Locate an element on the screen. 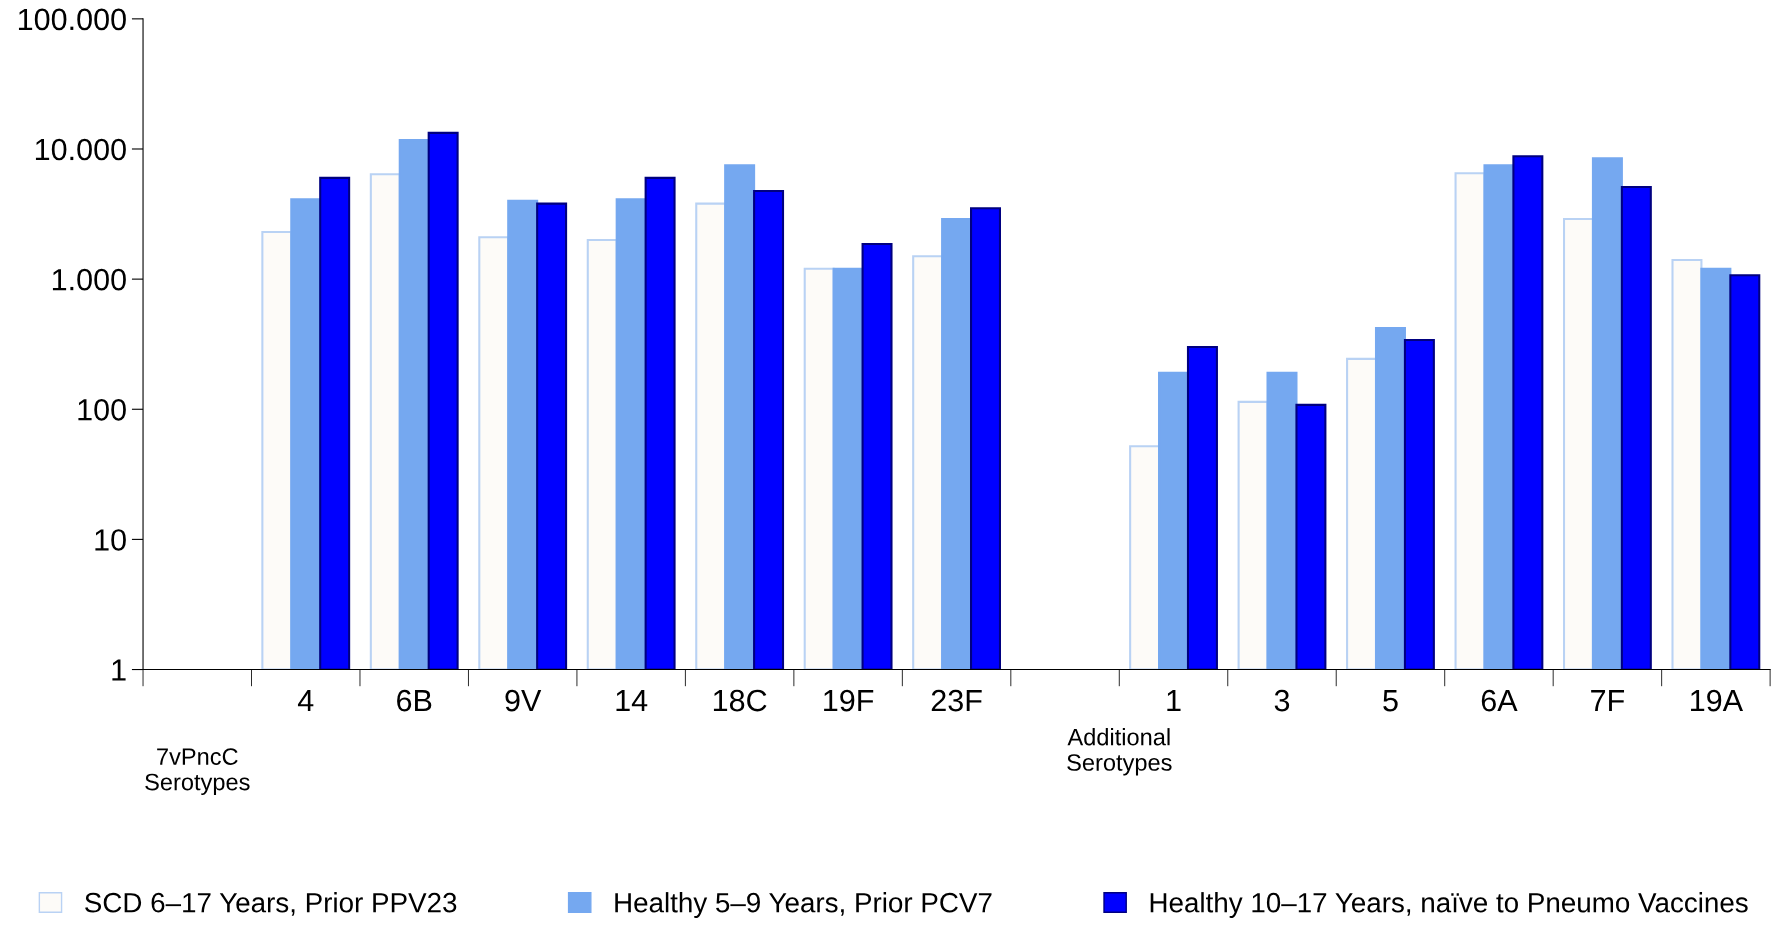  y-tick-label: 10.000 is located at coordinates (80, 149).